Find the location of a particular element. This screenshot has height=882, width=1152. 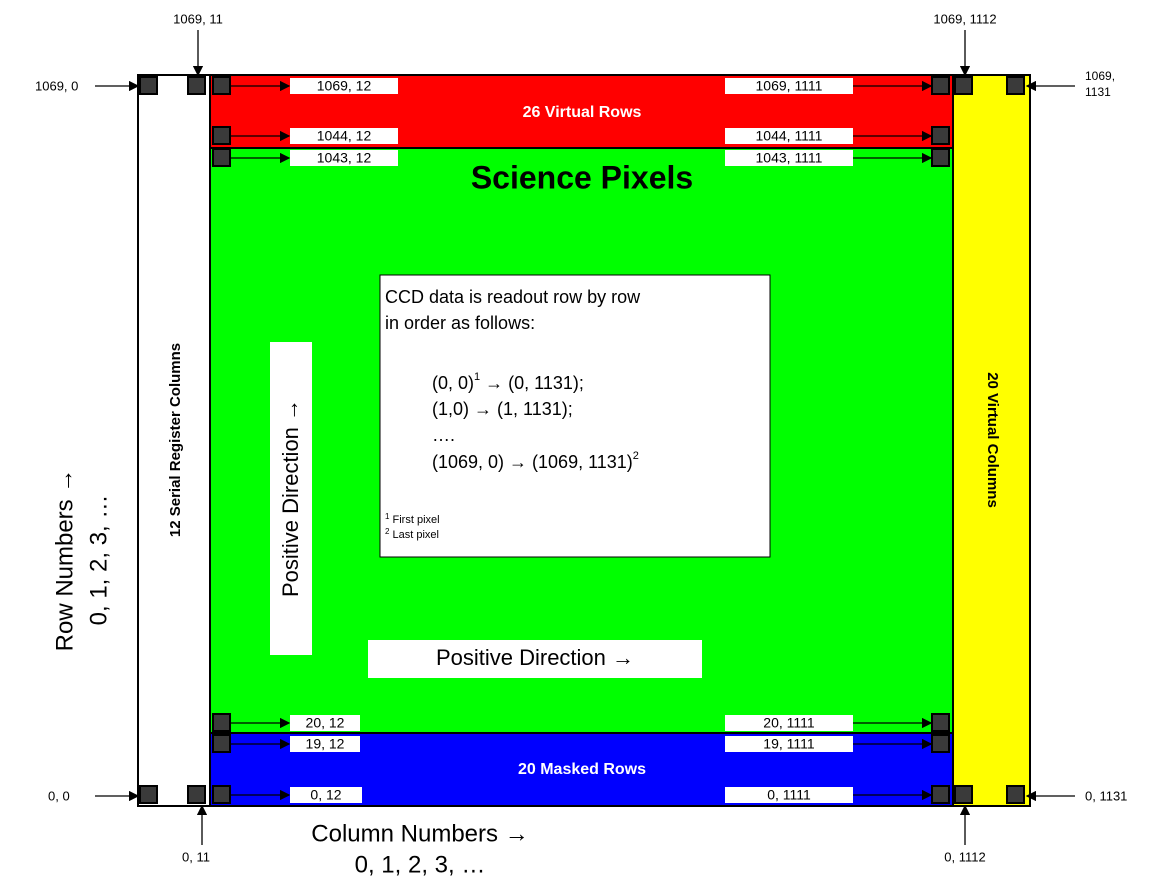

pixel-label: 1069, 12 is located at coordinates (344, 86).